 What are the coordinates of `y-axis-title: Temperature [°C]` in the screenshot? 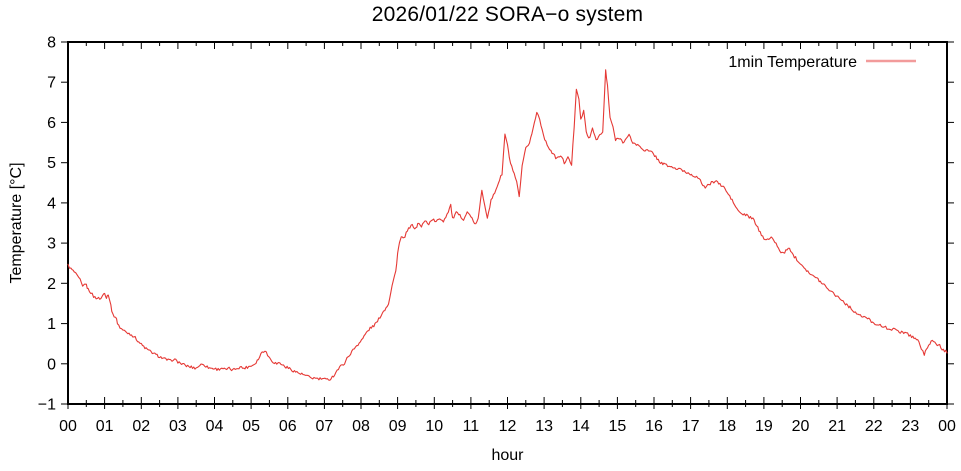 It's located at (16, 223).